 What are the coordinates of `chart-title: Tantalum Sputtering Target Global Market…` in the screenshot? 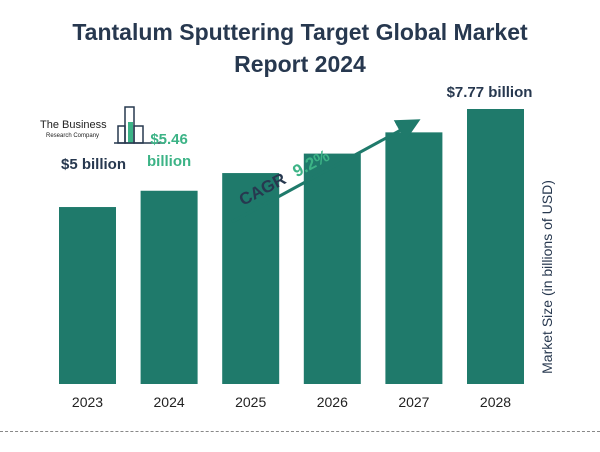 It's located at (300, 48).